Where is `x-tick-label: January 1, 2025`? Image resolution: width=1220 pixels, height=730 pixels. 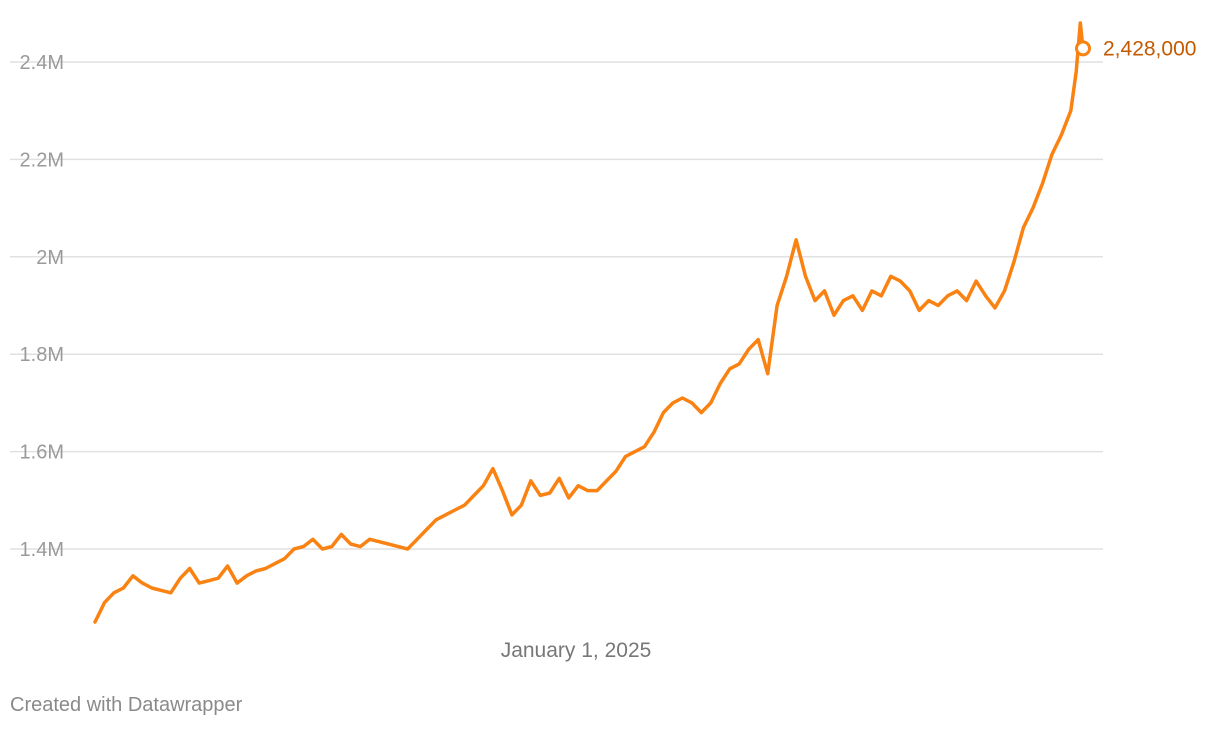
x-tick-label: January 1, 2025 is located at coordinates (576, 650).